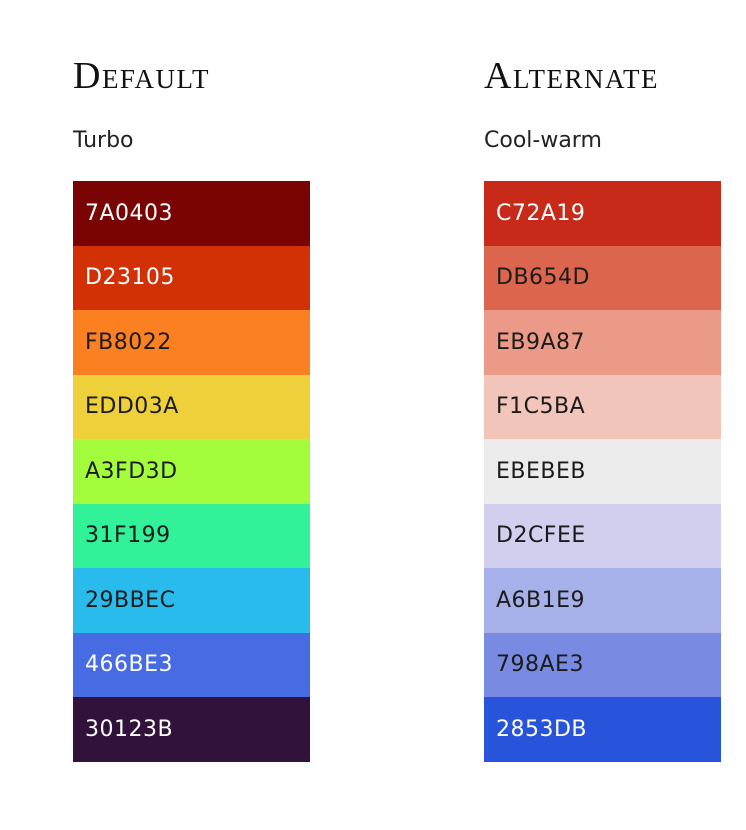 The width and height of the screenshot is (746, 830). Describe the element at coordinates (542, 729) in the screenshot. I see `swatch-hex-label: 2853DB` at that location.